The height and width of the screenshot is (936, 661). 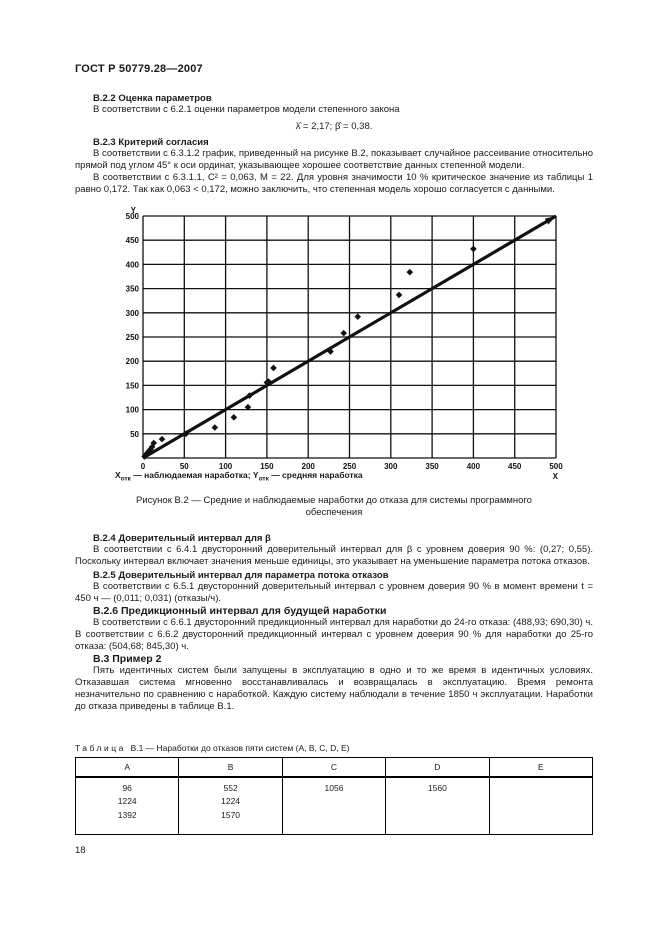 What do you see at coordinates (255, 475) in the screenshot?
I see `axis-legend-y-symbol: Y` at bounding box center [255, 475].